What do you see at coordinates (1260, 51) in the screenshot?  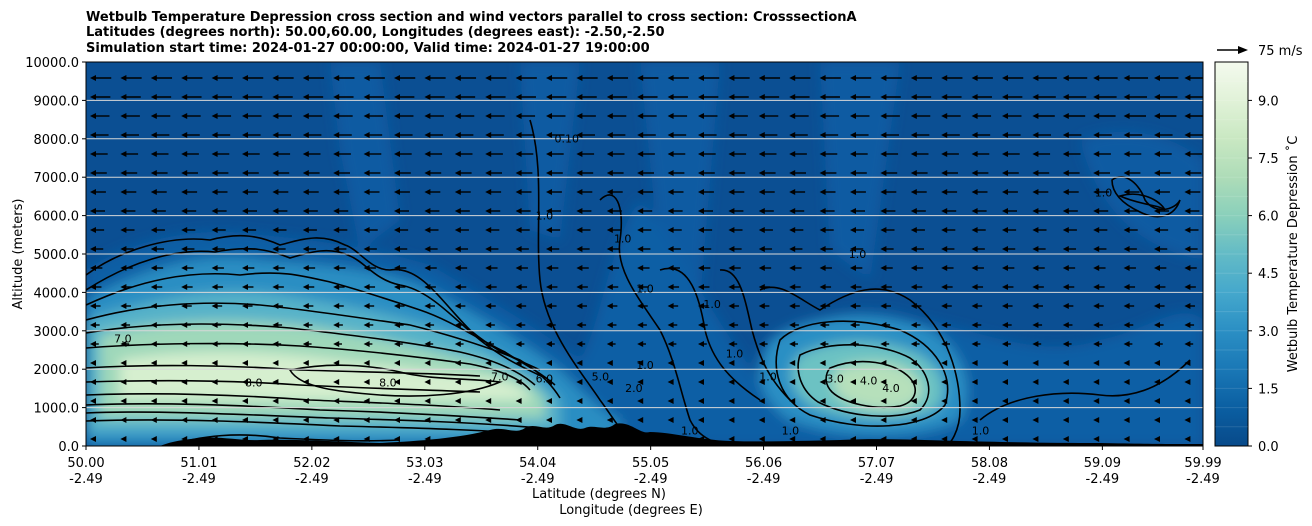 I see `quiver-key: 75 m/s` at bounding box center [1260, 51].